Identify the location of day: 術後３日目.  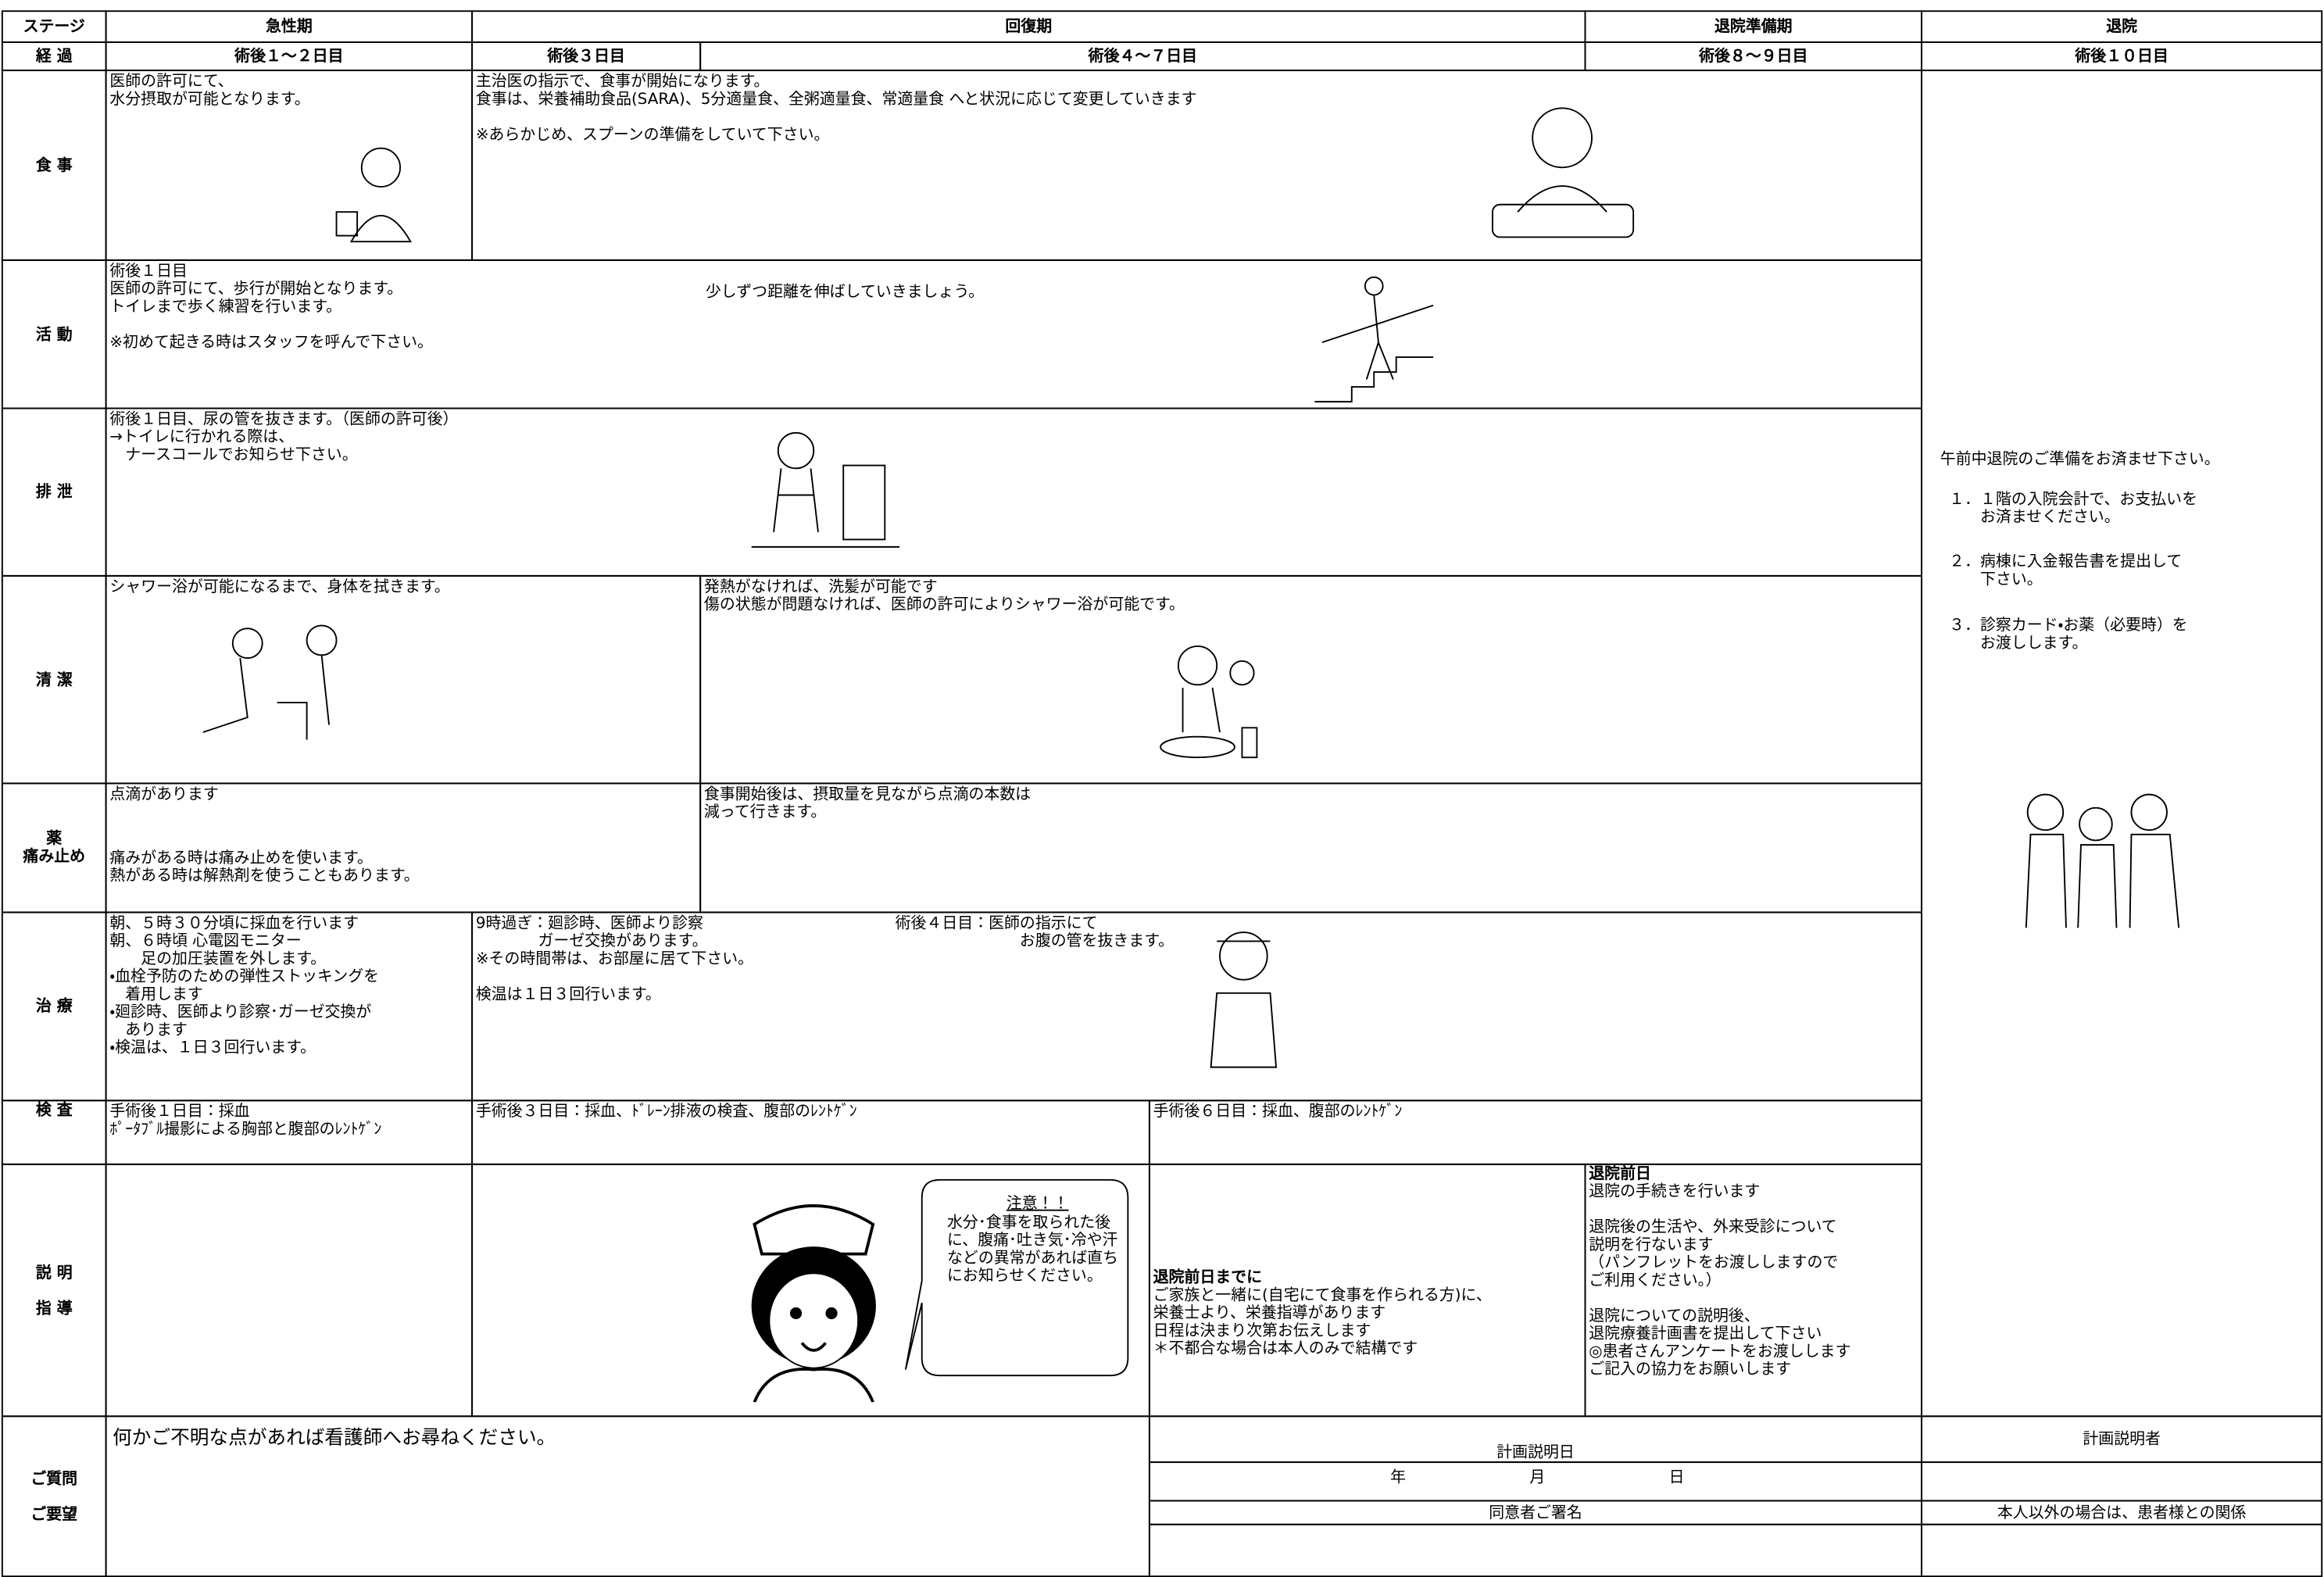
(586, 57).